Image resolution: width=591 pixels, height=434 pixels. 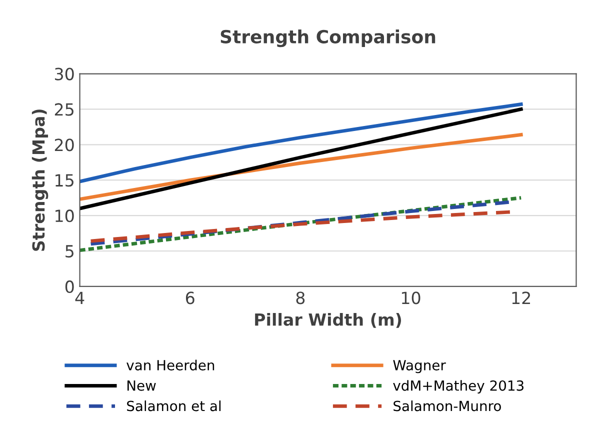 I want to click on x-tick-label: 12, so click(x=521, y=298).